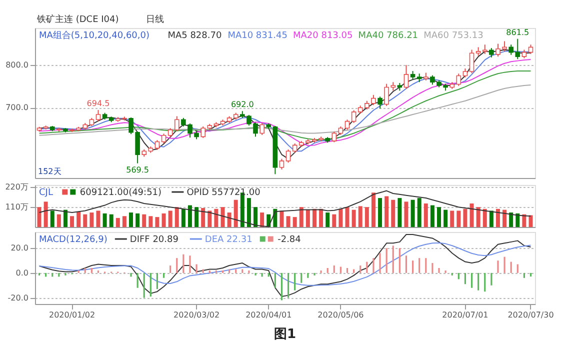 Image resolution: width=564 pixels, height=350 pixels. Describe the element at coordinates (18, 297) in the screenshot. I see `y-tick-label: -20.0` at that location.